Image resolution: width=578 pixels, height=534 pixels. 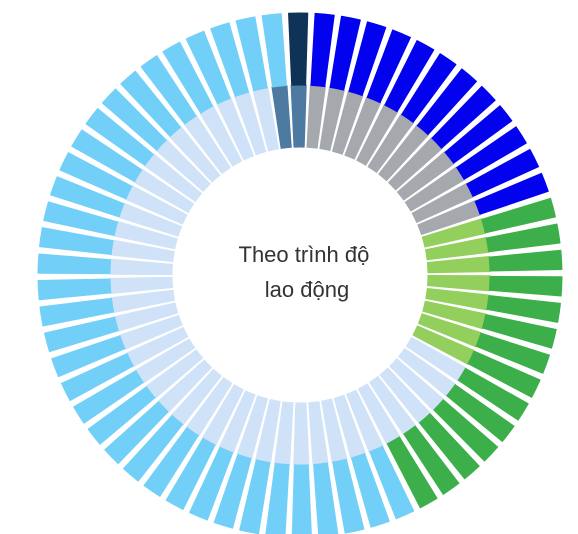 I want to click on chart-title: Theo trình độ lao động, so click(x=307, y=272).